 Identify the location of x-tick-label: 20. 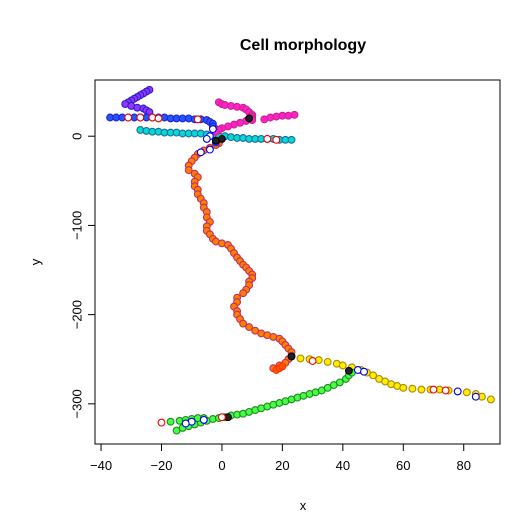
(282, 465).